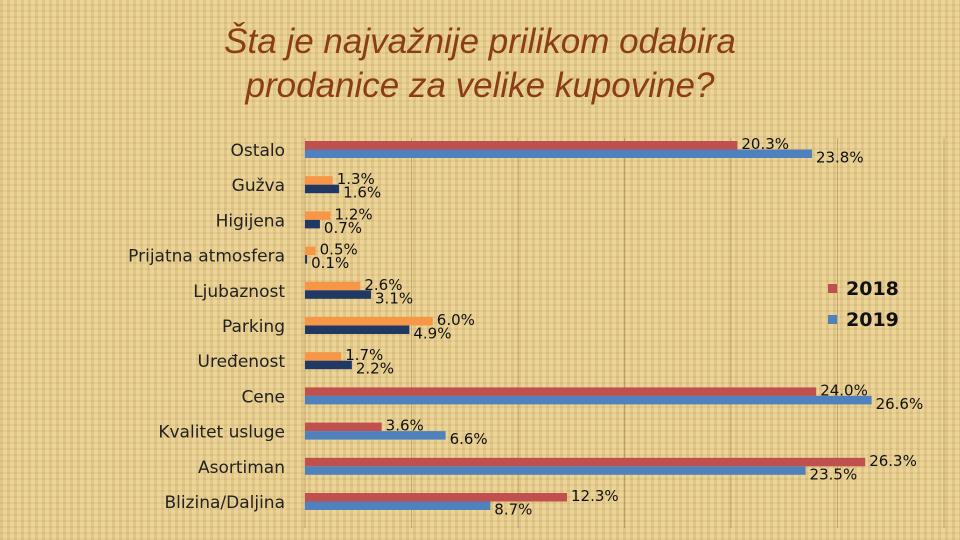  I want to click on legend-swatch-2018, so click(832, 288).